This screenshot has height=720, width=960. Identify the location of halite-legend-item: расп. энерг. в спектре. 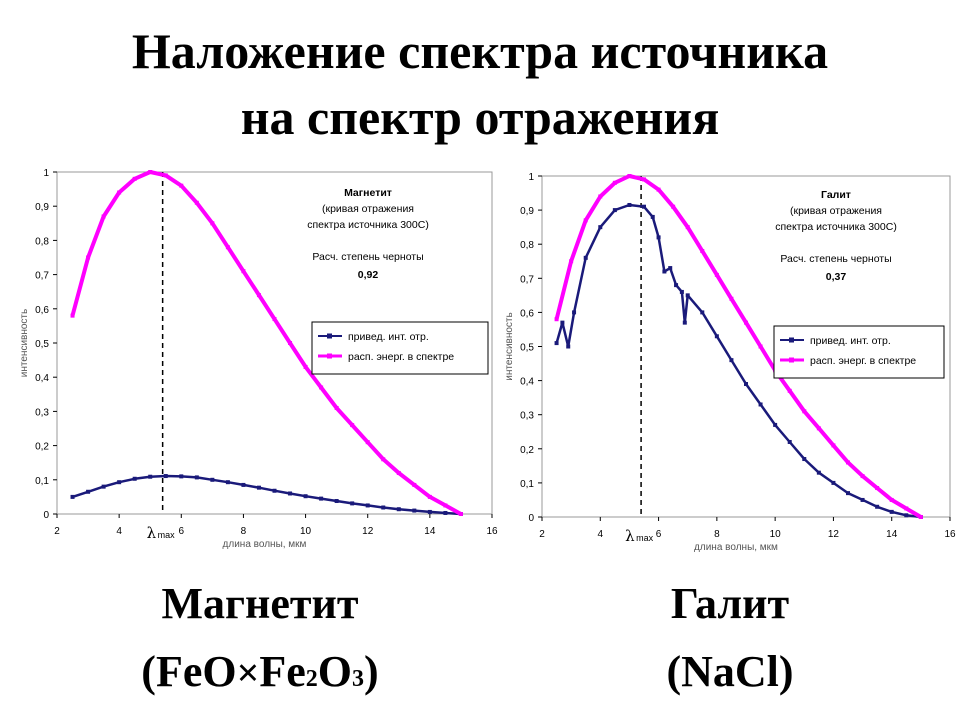
(863, 361).